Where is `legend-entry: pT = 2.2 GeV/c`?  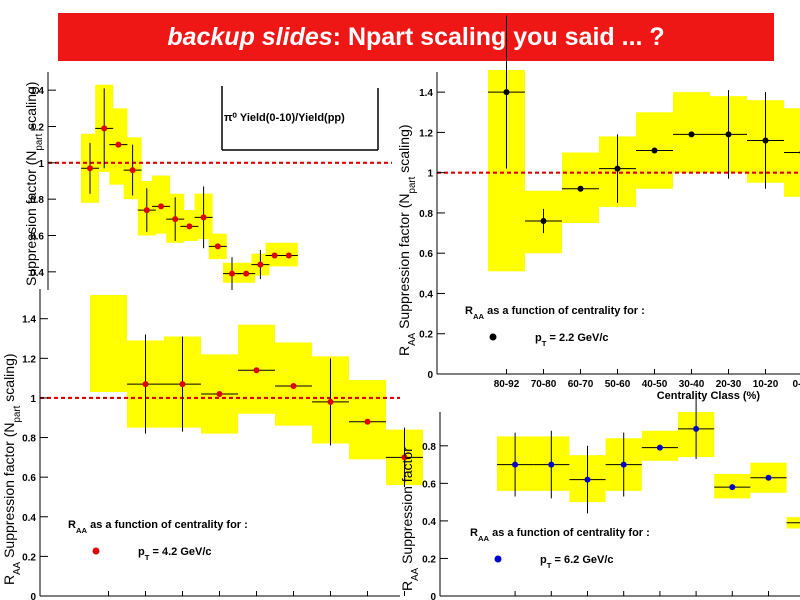 legend-entry: pT = 2.2 GeV/c is located at coordinates (572, 340).